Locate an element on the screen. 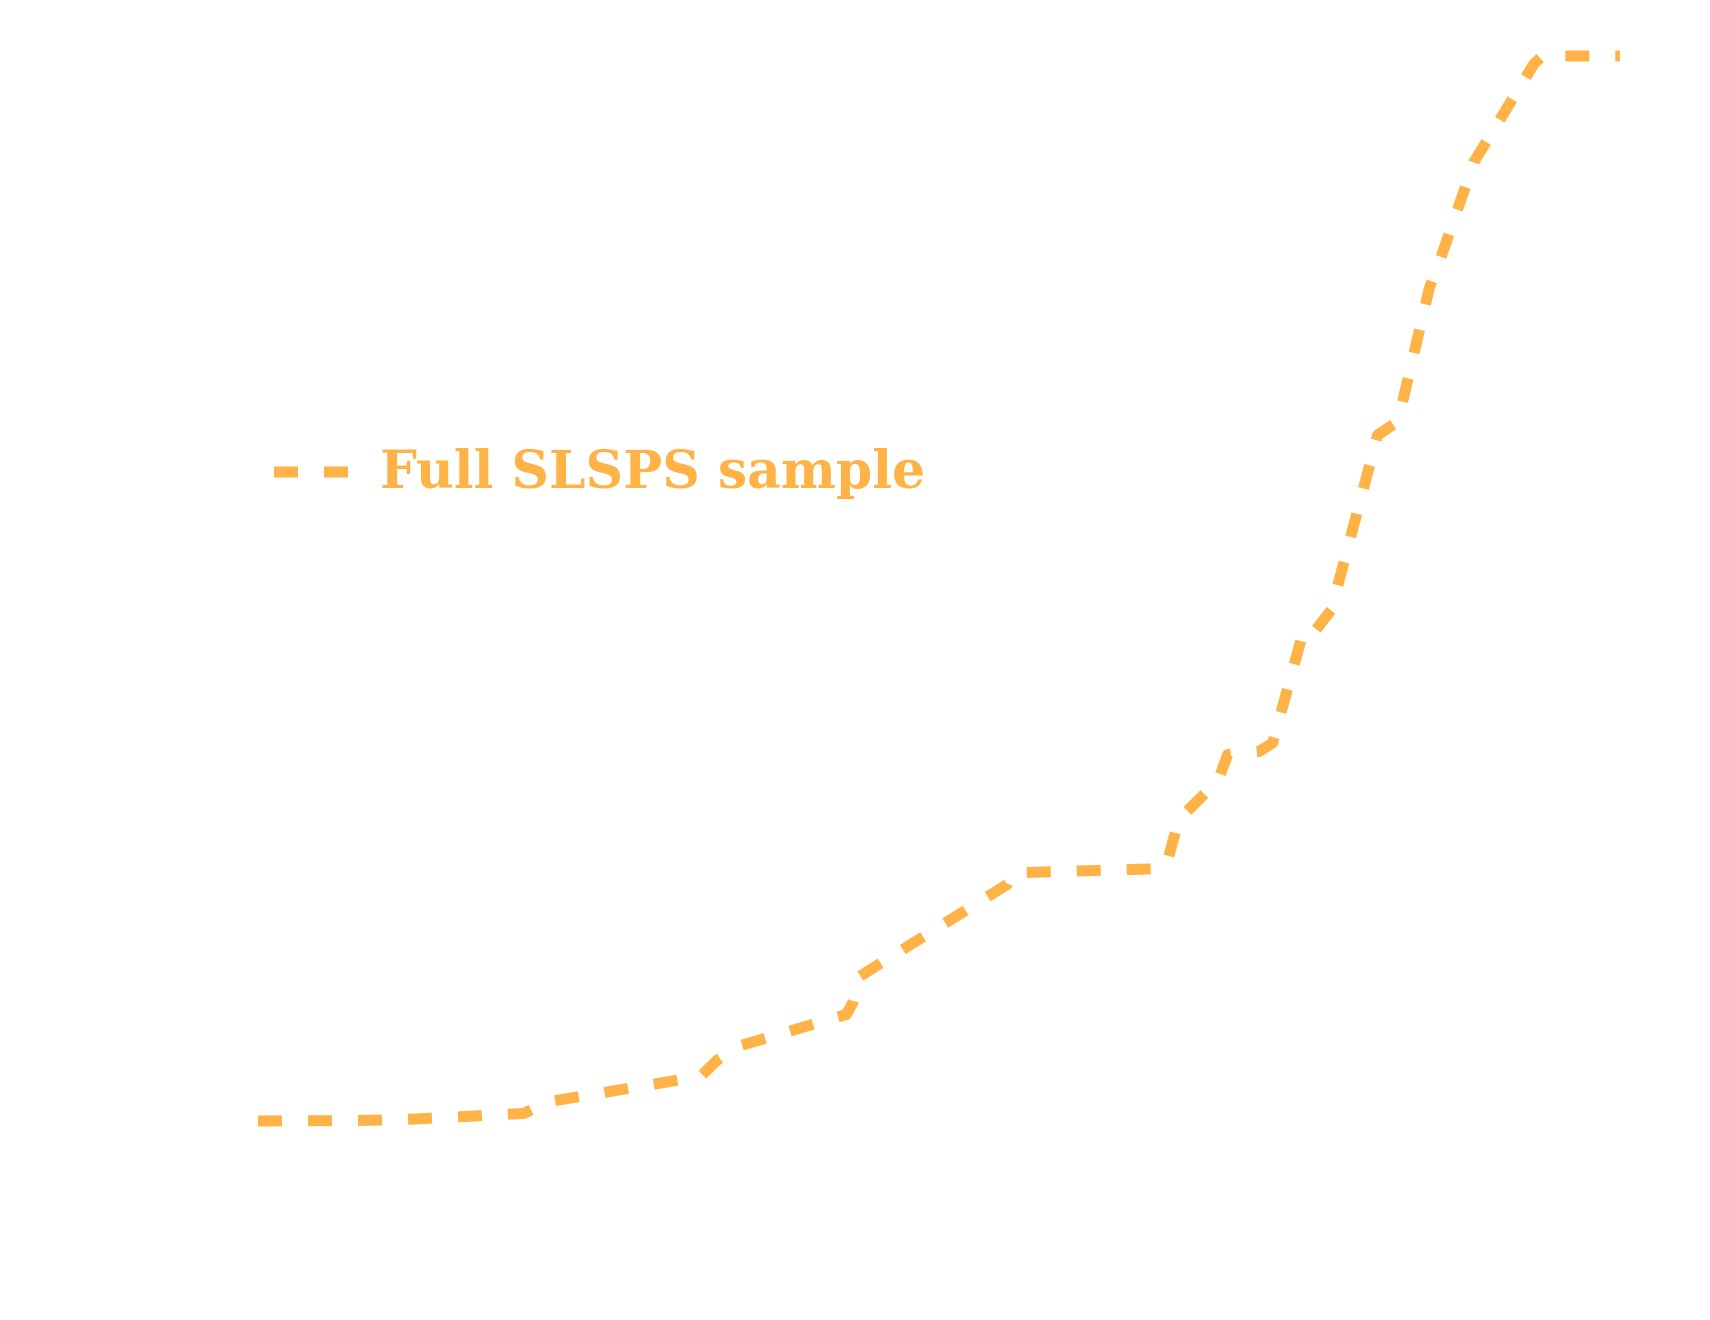  legend: Full SLSPS sample is located at coordinates (599, 470).